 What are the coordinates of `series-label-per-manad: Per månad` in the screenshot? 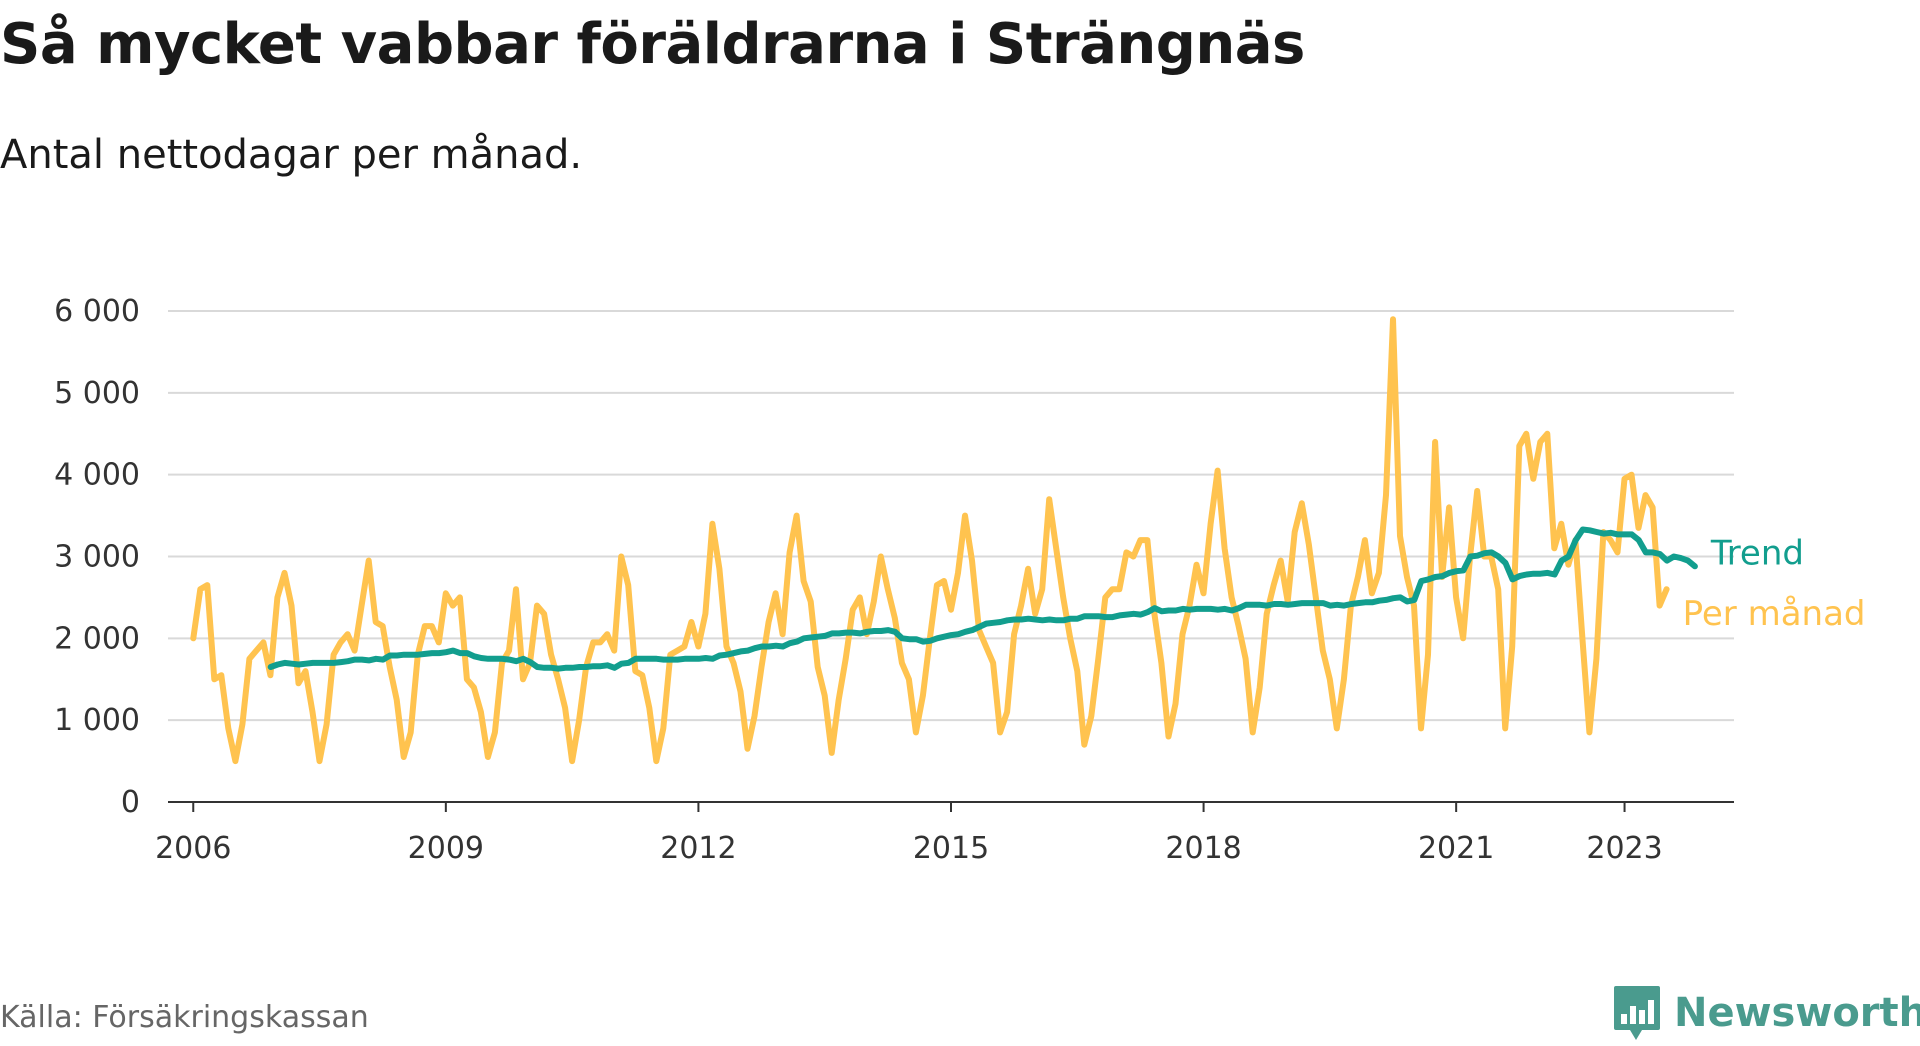 It's located at (1774, 614).